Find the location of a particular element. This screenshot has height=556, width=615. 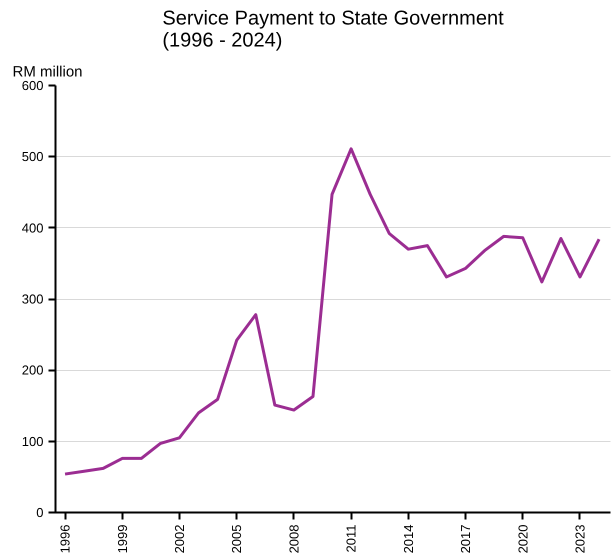

y-tick-label: 600 is located at coordinates (33, 85).